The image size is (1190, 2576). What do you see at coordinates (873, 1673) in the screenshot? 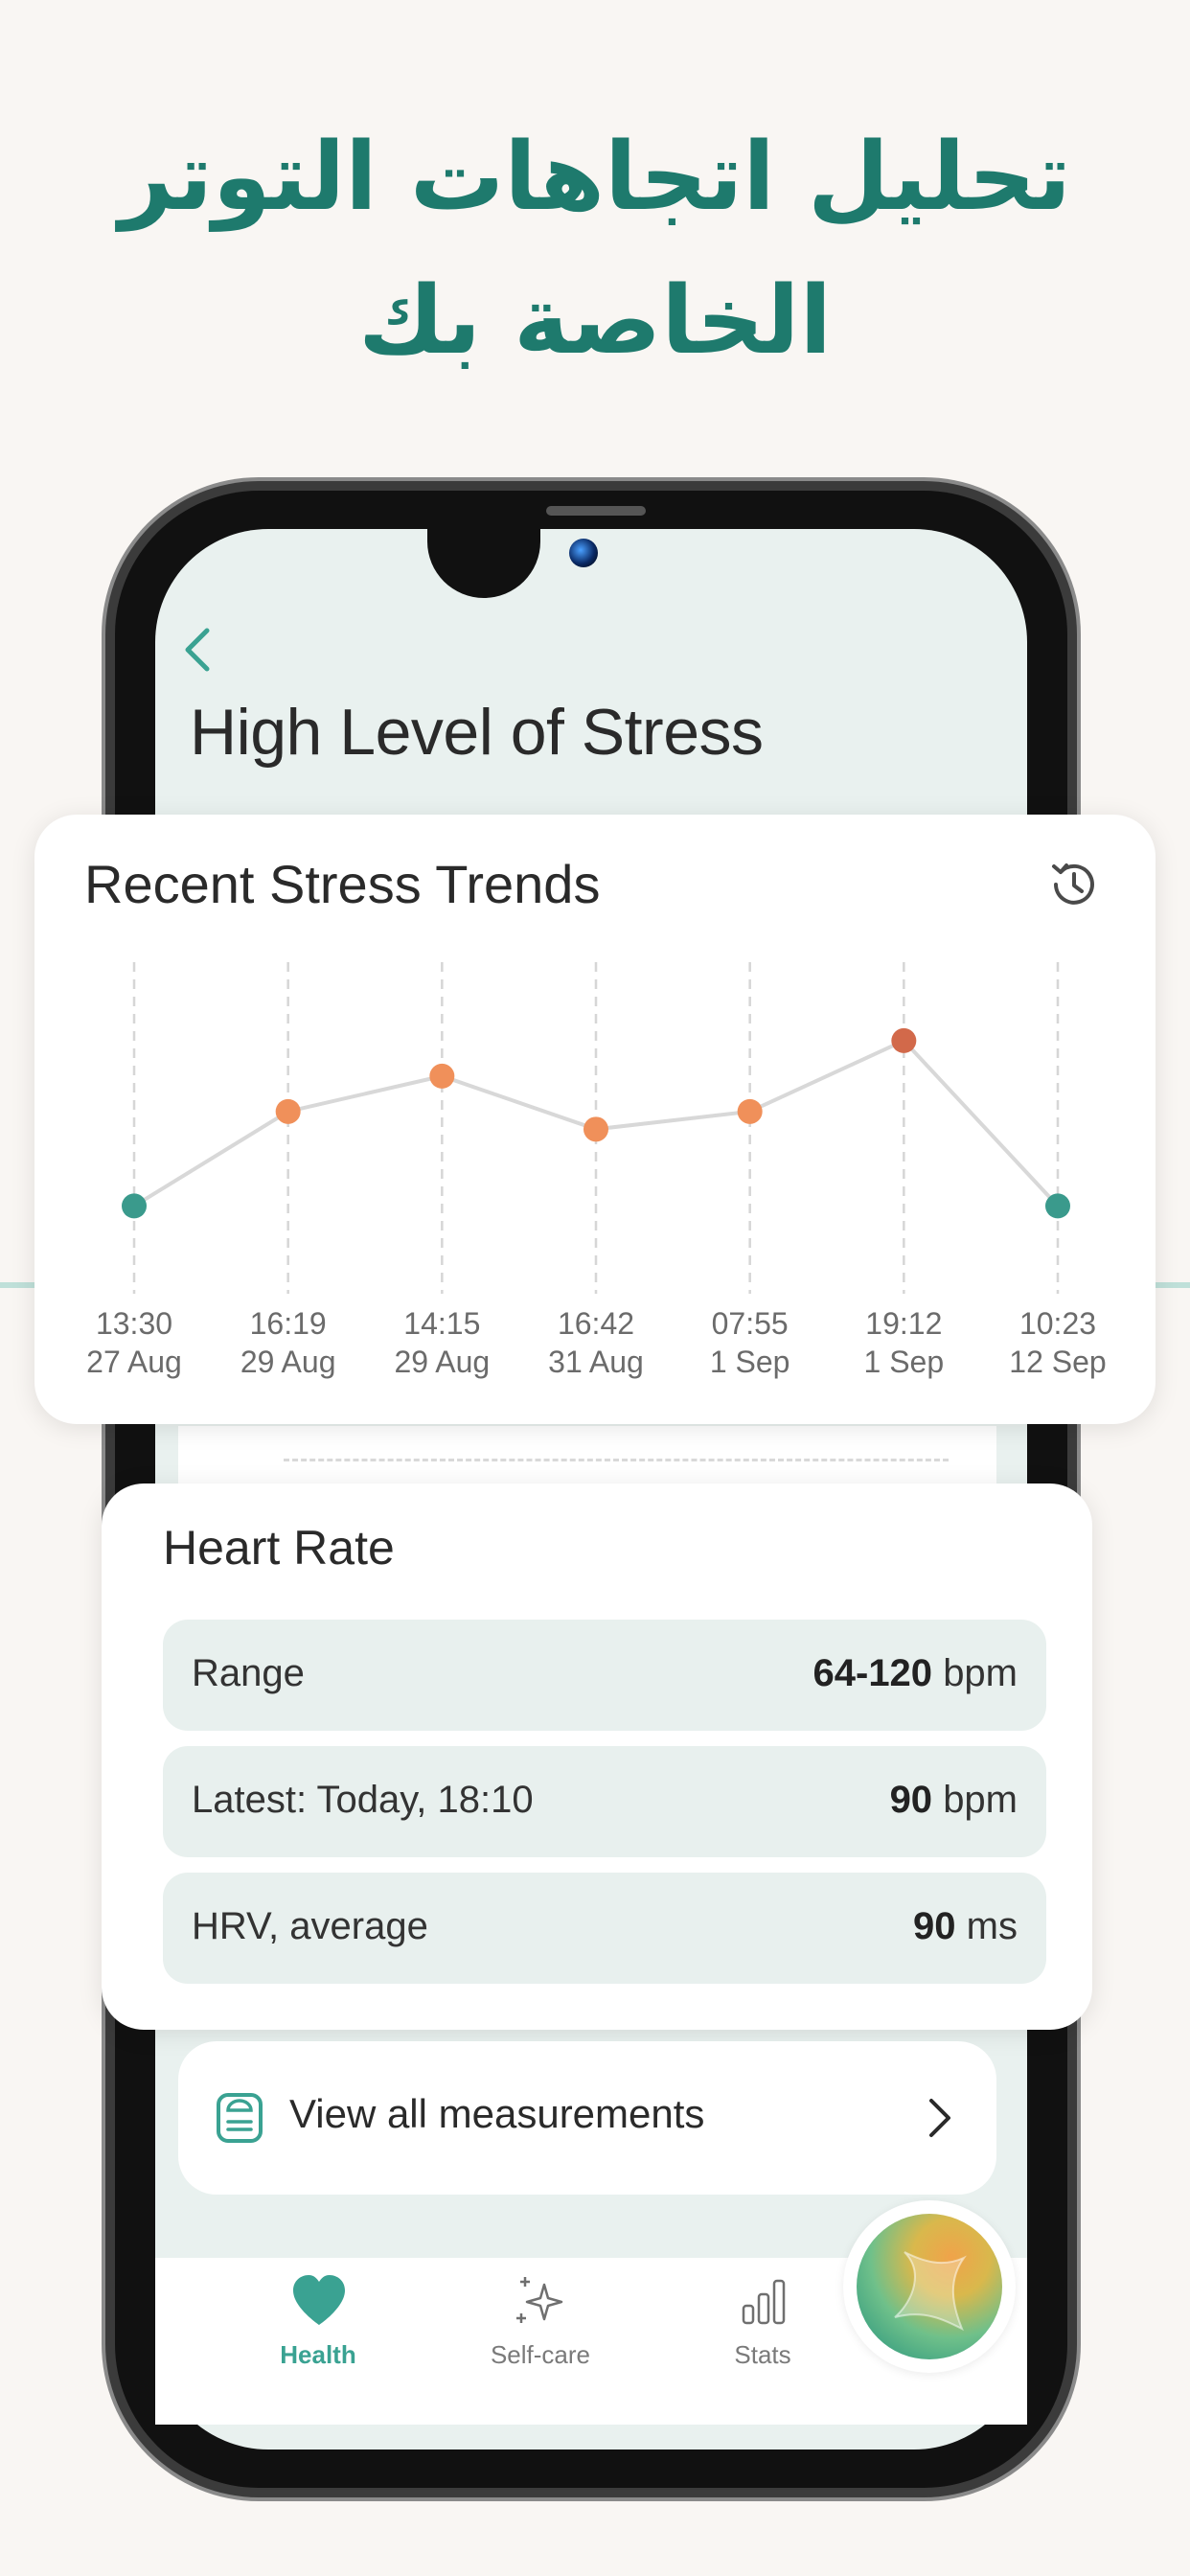
I see `hr-row-number: 64-120` at bounding box center [873, 1673].